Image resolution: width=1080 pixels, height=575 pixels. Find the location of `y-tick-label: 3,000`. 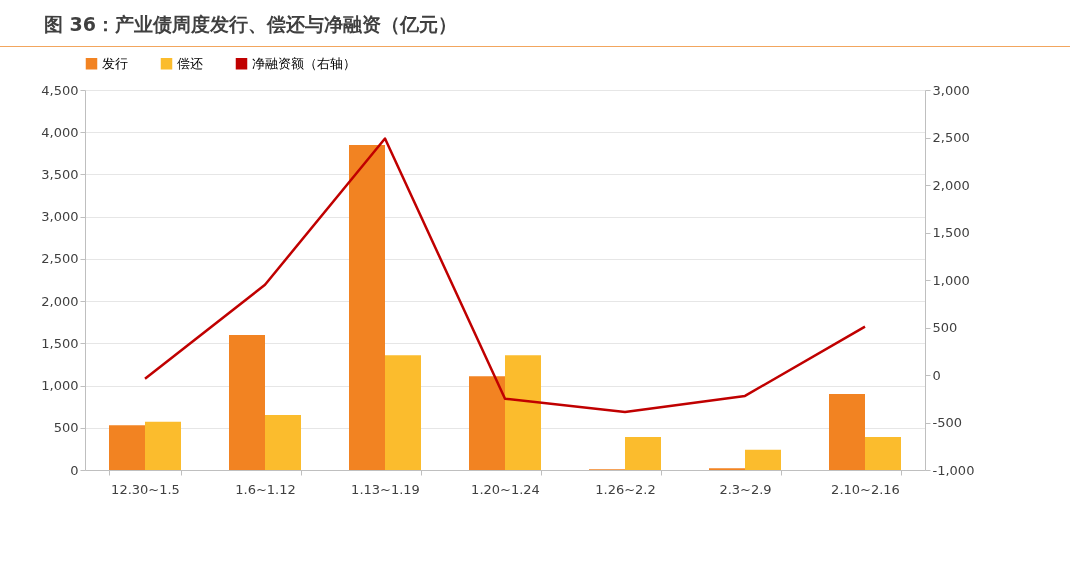

y-tick-label: 3,000 is located at coordinates (60, 217).